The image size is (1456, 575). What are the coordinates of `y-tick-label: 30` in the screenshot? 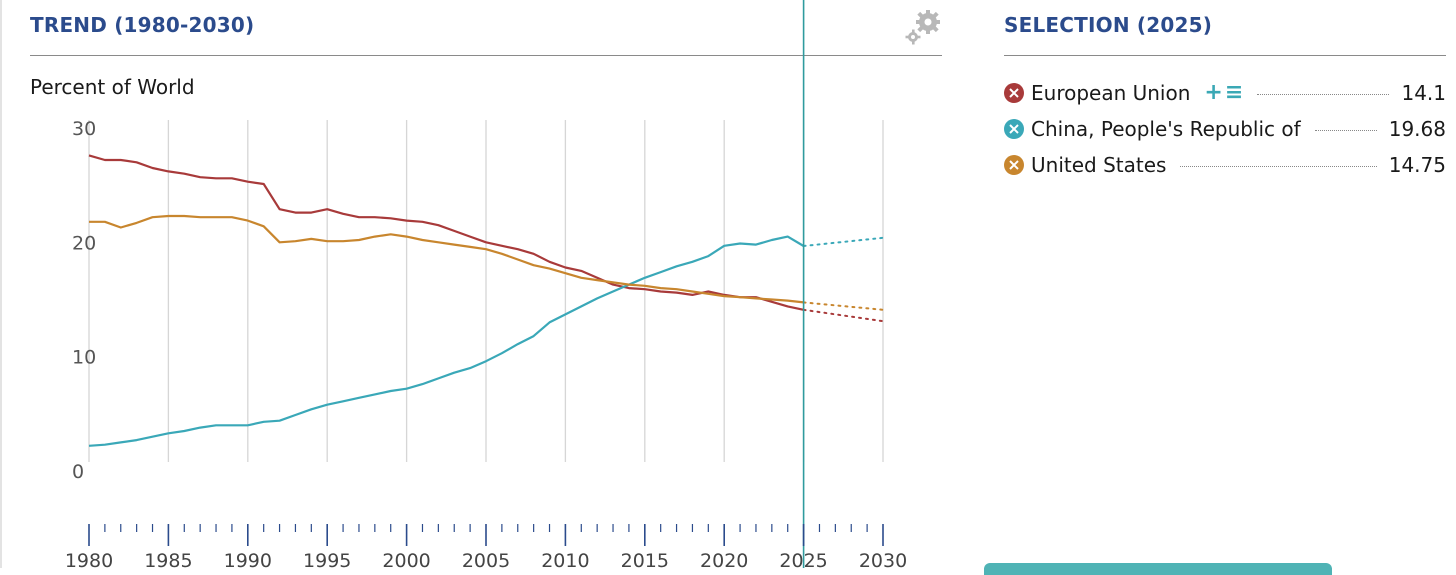 It's located at (84, 129).